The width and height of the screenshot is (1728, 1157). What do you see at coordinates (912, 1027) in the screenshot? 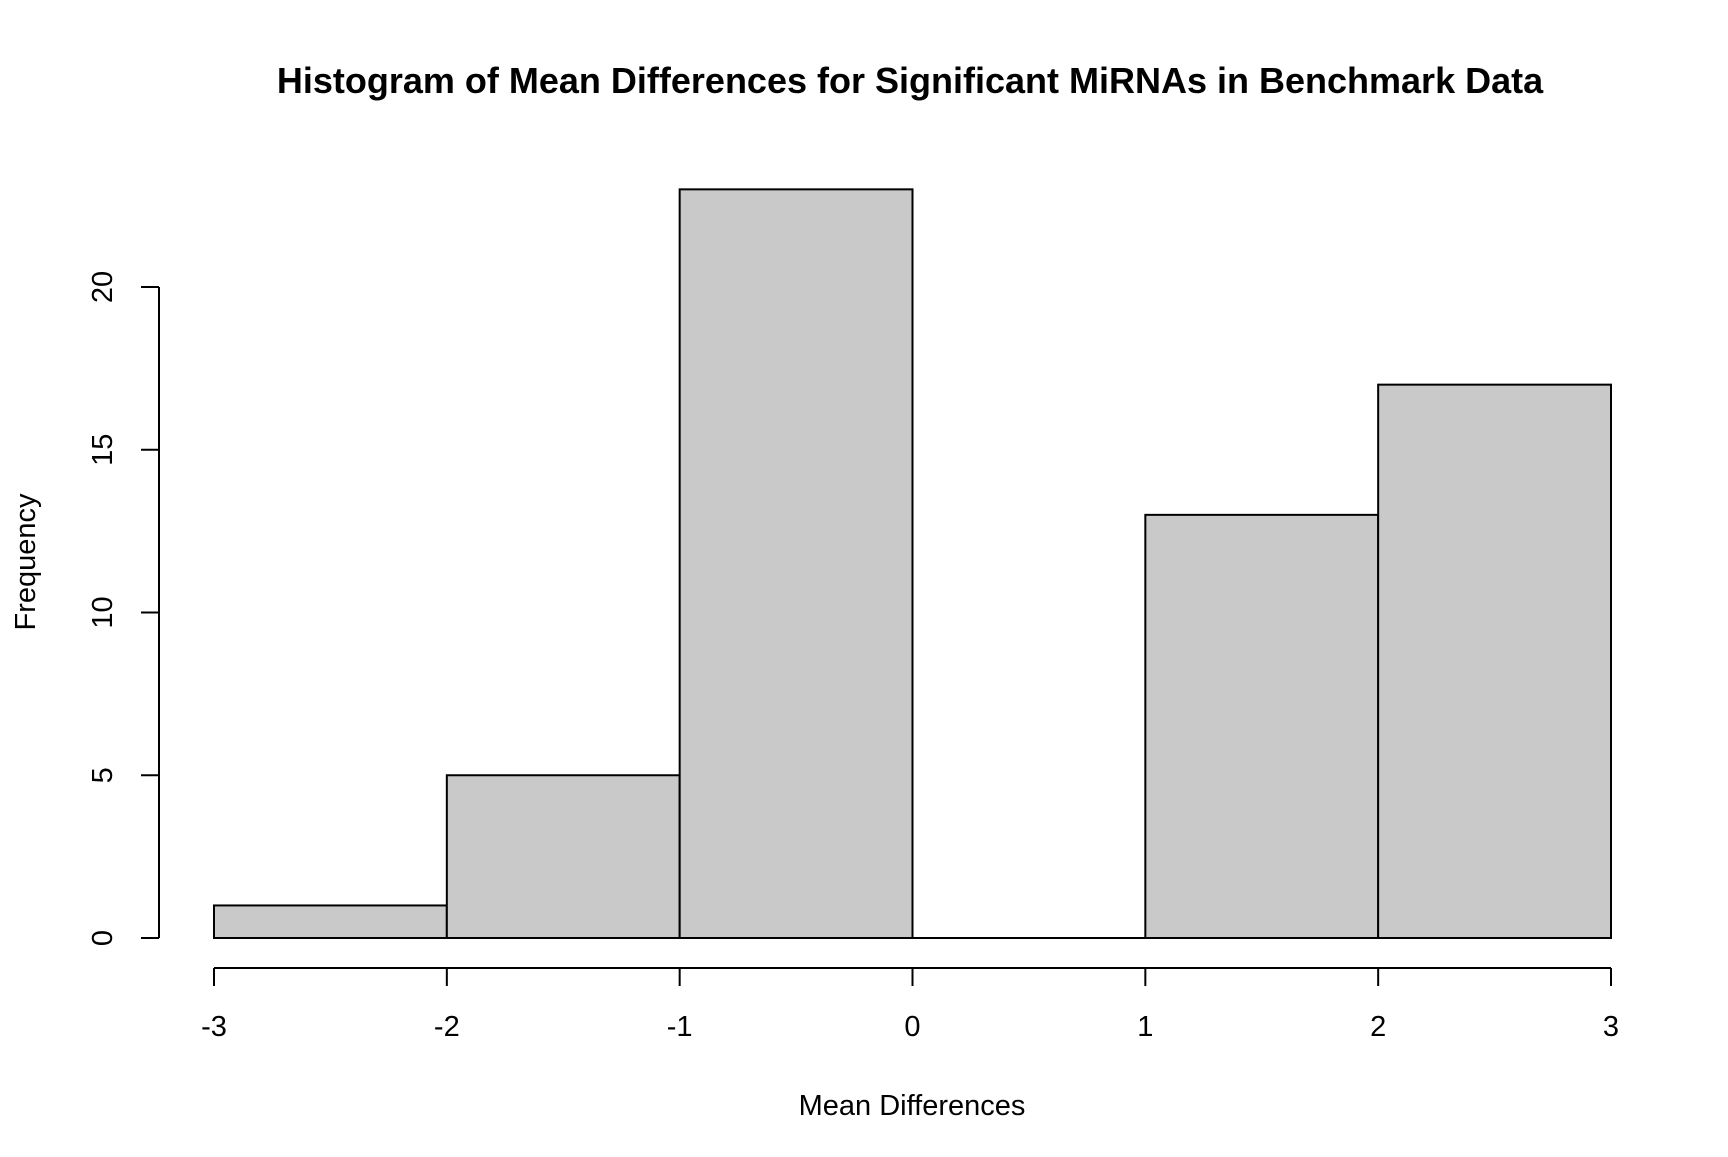
I see `x-tick-label: 0` at bounding box center [912, 1027].